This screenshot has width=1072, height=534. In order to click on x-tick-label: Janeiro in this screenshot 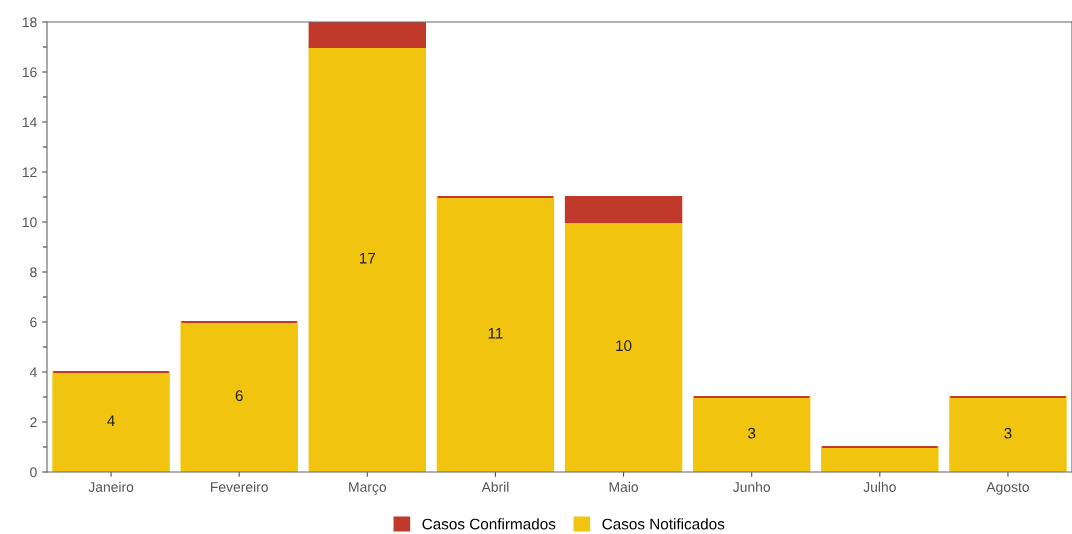, I will do `click(111, 486)`.